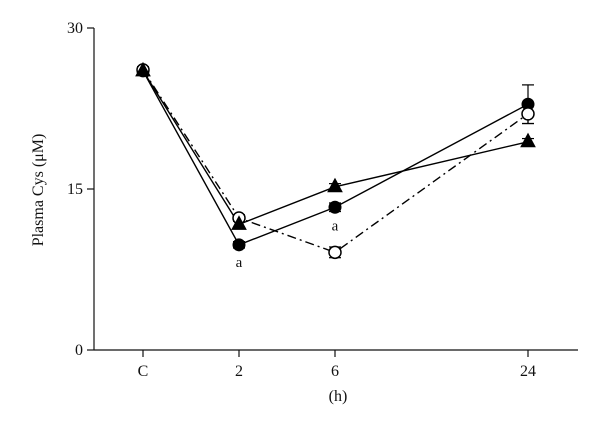 Image resolution: width=600 pixels, height=431 pixels. I want to click on x-tick-label: 6, so click(335, 371).